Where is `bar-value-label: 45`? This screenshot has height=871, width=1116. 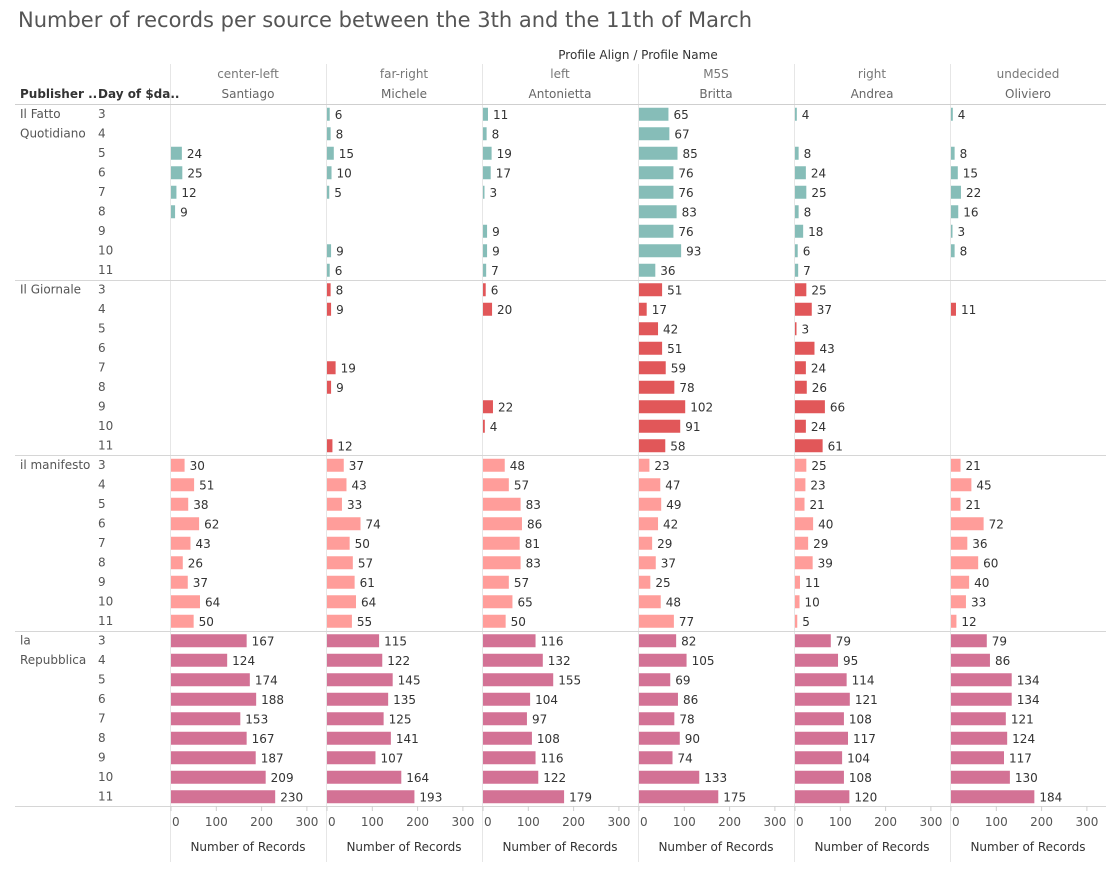 bar-value-label: 45 is located at coordinates (983, 485).